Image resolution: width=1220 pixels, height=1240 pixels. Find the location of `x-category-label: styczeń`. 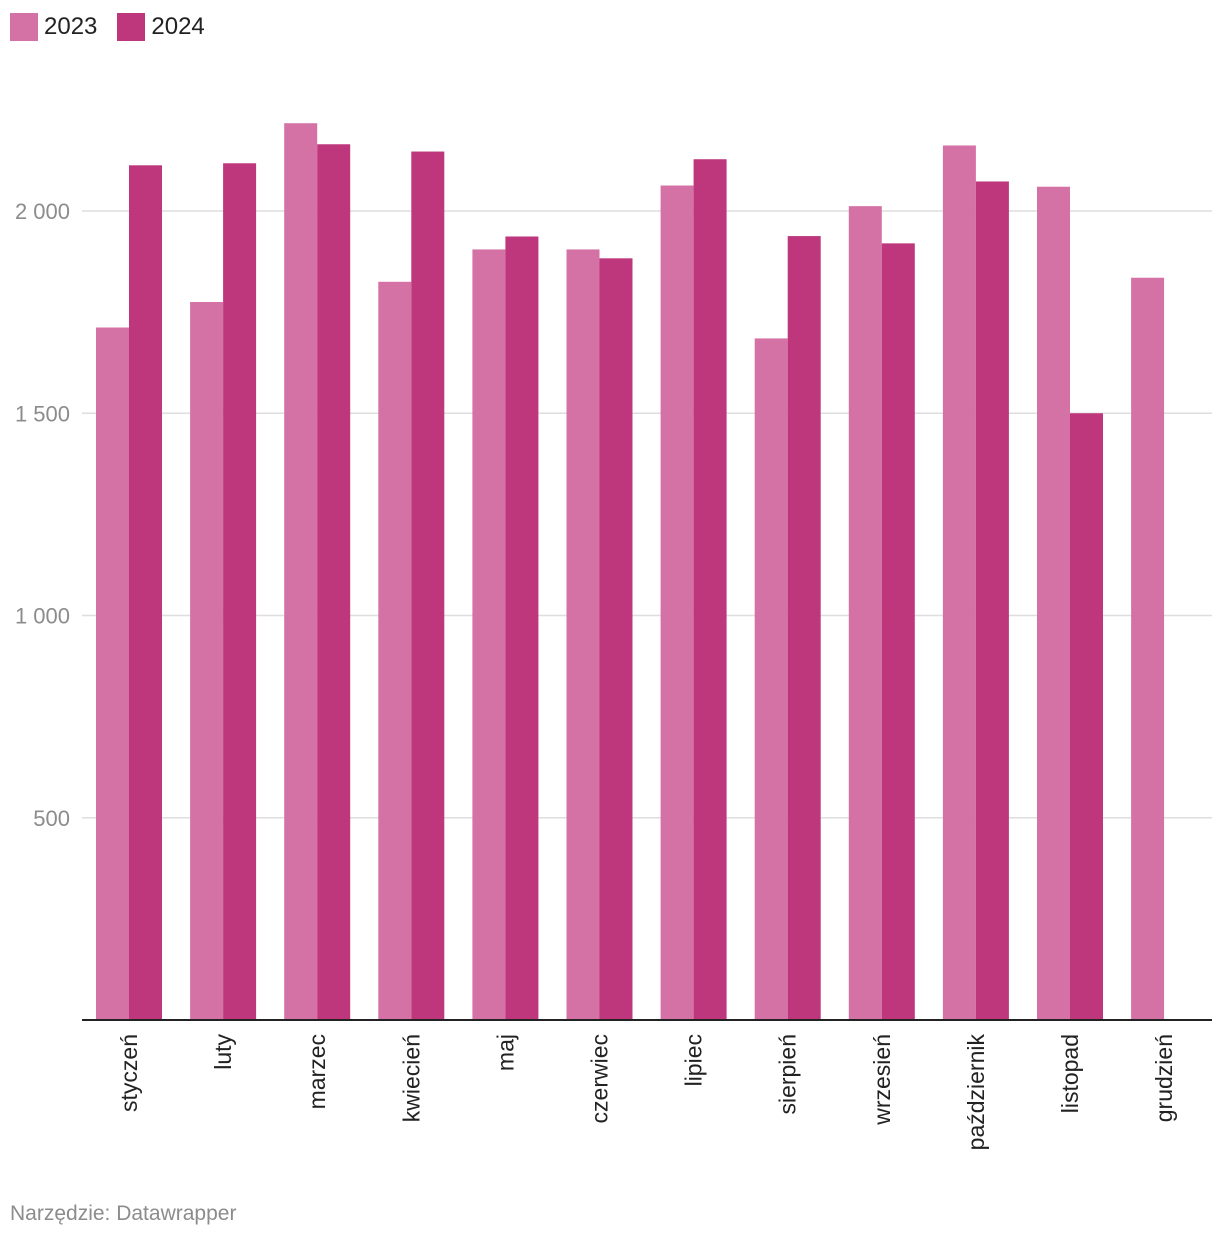

x-category-label: styczeń is located at coordinates (129, 1073).